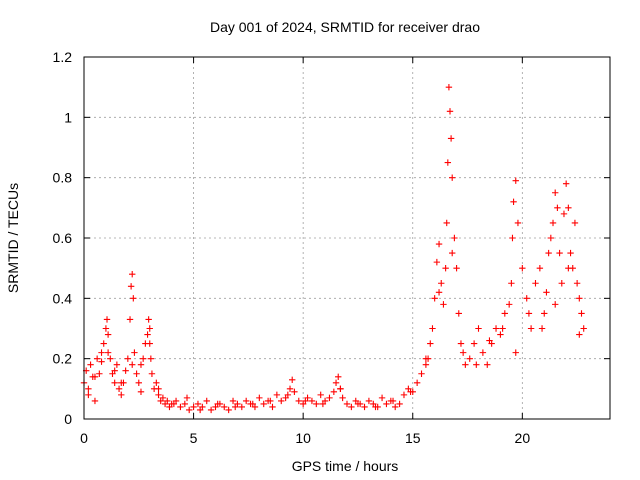  What do you see at coordinates (305, 438) in the screenshot?
I see `x-tick-labels: 0 5 10 15 20` at bounding box center [305, 438].